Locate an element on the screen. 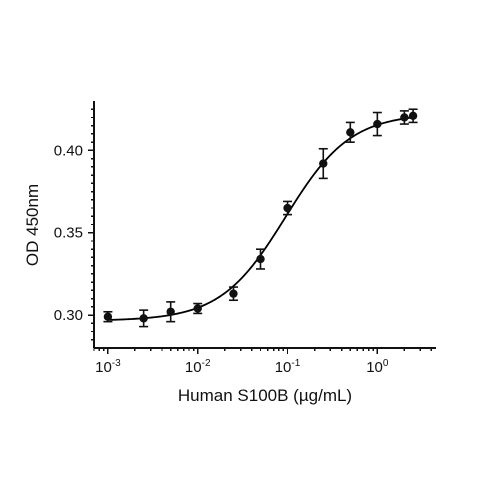 Image resolution: width=500 pixels, height=500 pixels. x-tick-exponent: -3 is located at coordinates (116, 363).